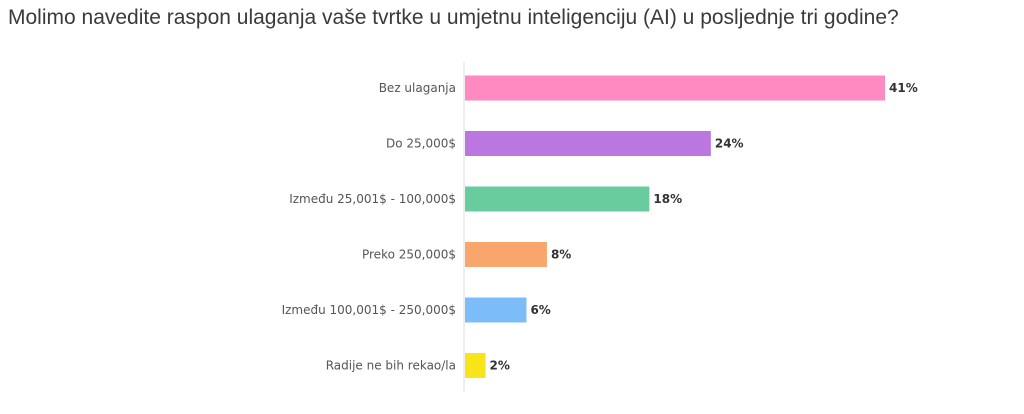 The image size is (1024, 414). Describe the element at coordinates (540, 310) in the screenshot. I see `value-label: 6%` at that location.